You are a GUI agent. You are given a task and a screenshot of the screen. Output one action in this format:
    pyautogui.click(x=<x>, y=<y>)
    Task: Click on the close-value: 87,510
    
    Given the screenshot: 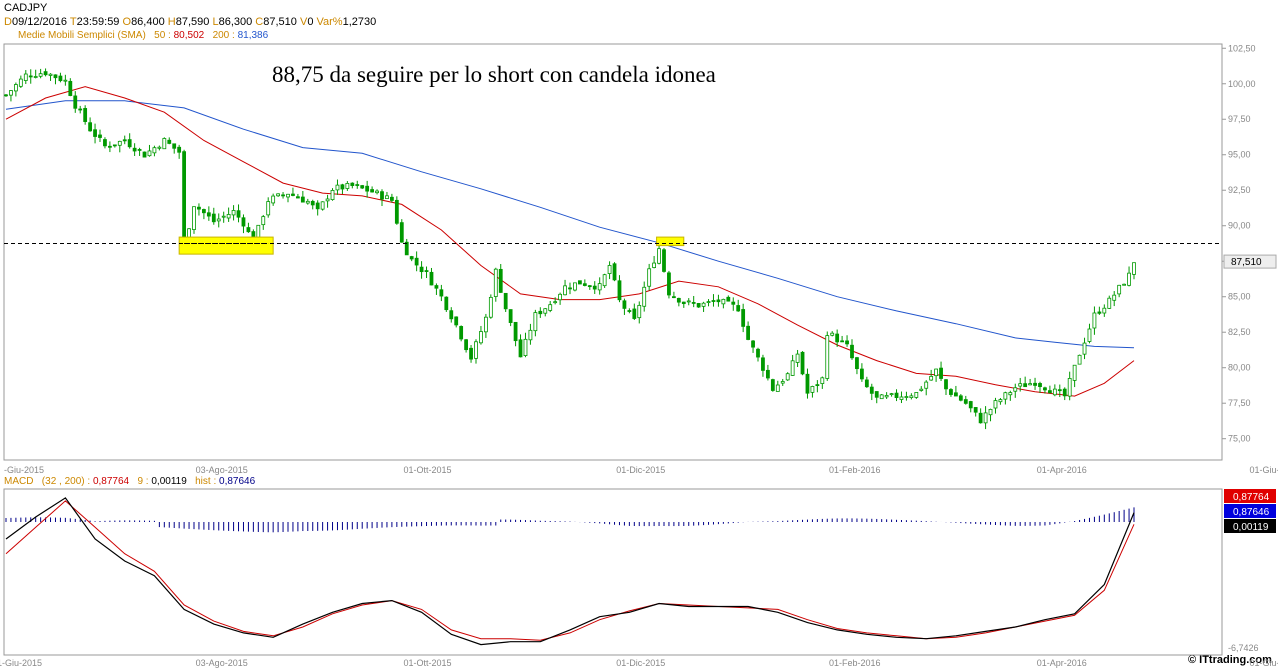 What is the action you would take?
    pyautogui.click(x=280, y=22)
    